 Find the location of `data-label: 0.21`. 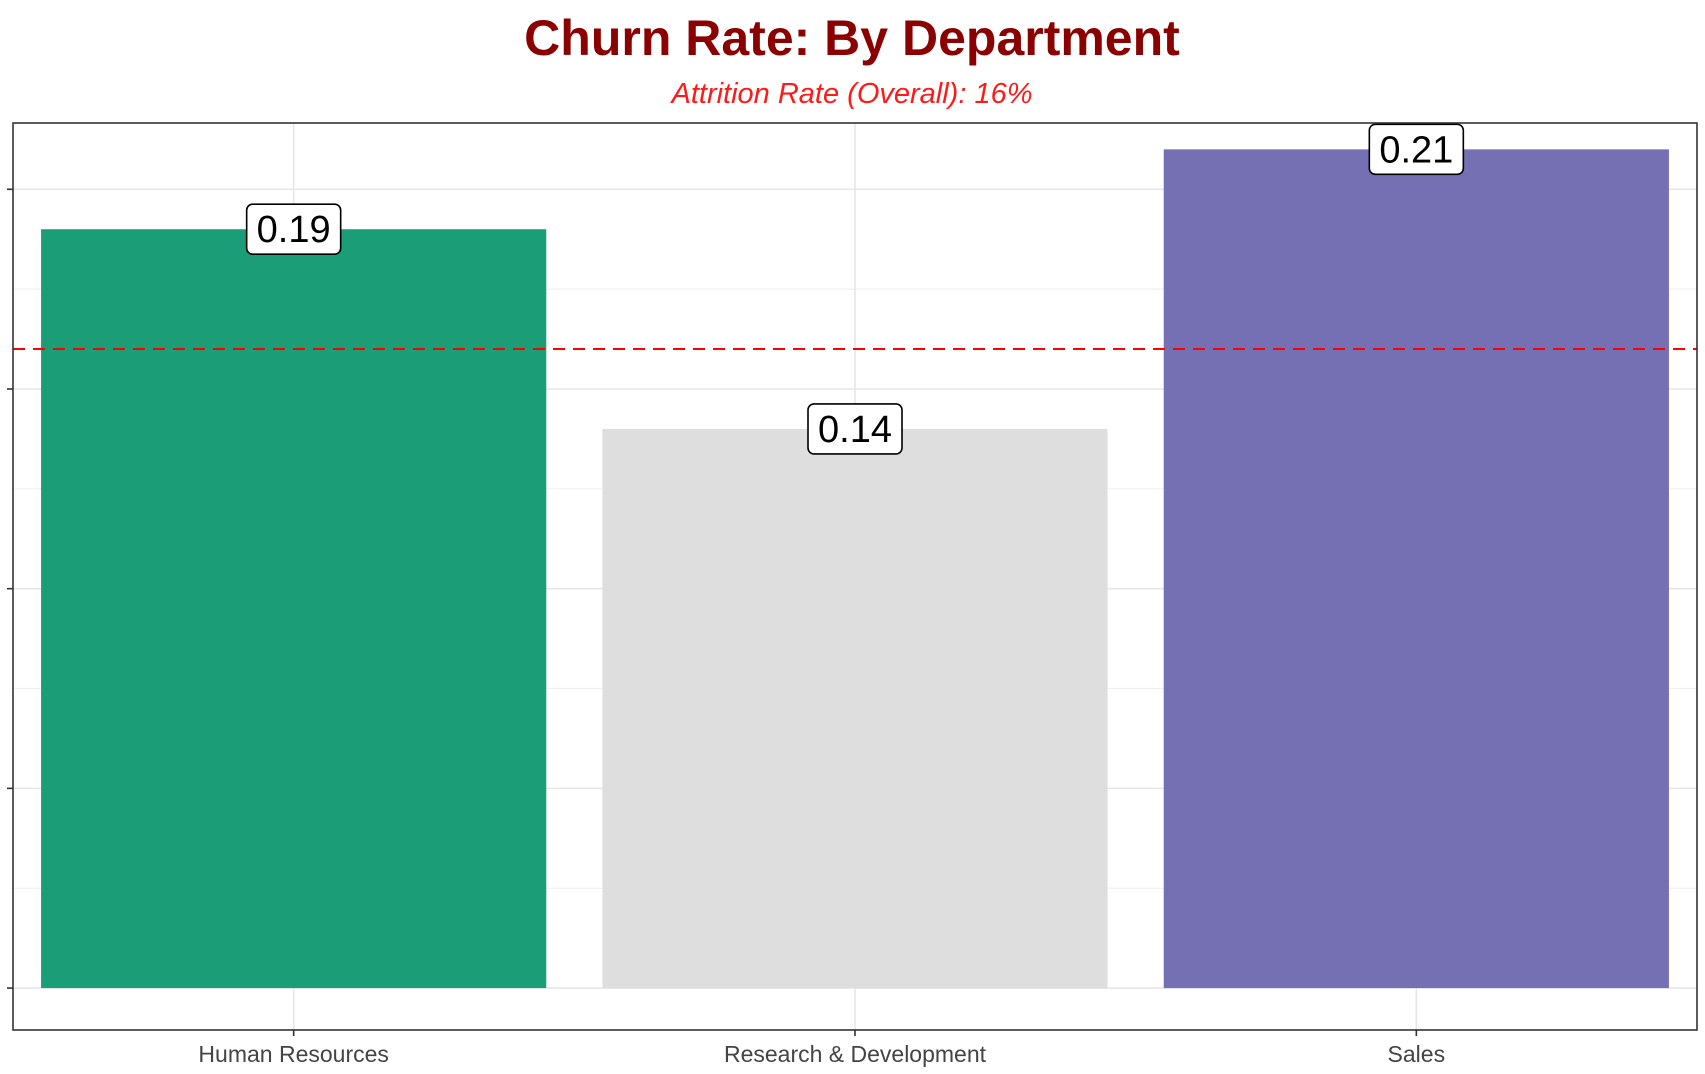

data-label: 0.21 is located at coordinates (1416, 150).